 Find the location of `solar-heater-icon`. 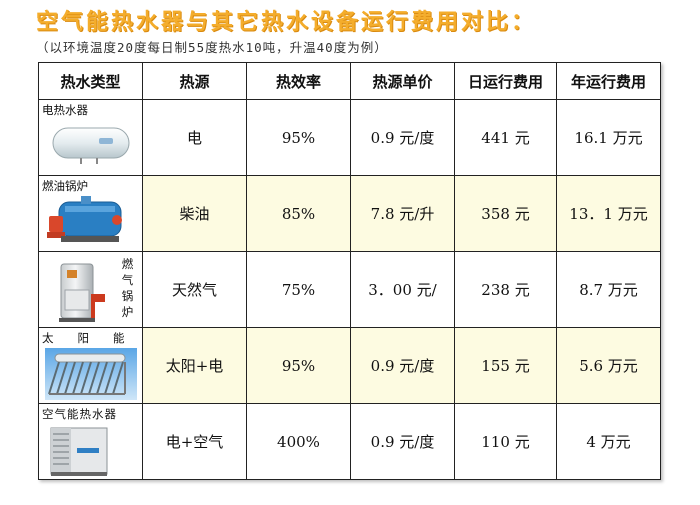

solar-heater-icon is located at coordinates (91, 374).